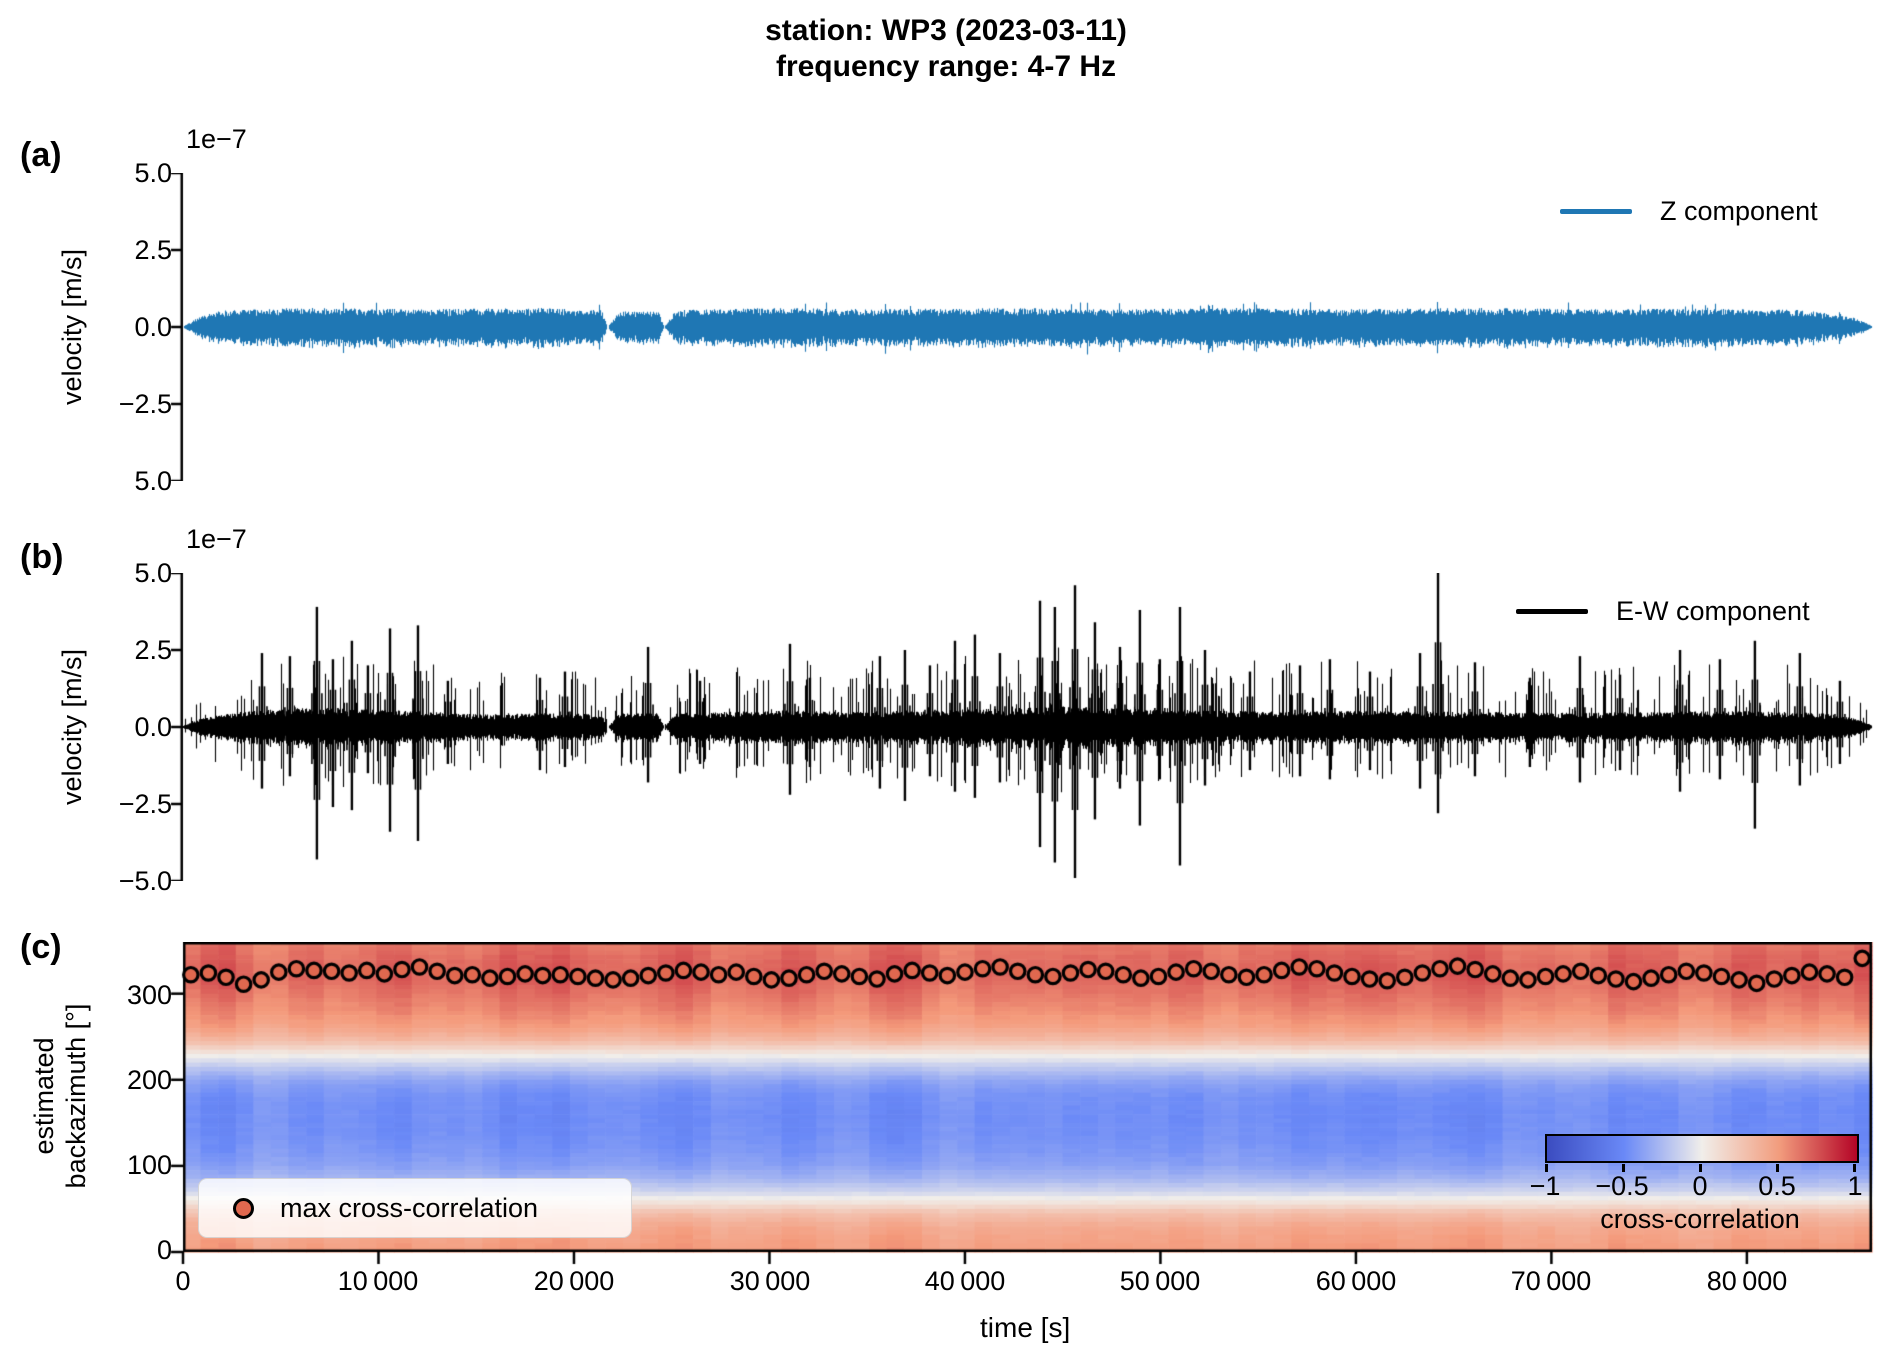  I want to click on panel-b-tag: (b), so click(42, 557).